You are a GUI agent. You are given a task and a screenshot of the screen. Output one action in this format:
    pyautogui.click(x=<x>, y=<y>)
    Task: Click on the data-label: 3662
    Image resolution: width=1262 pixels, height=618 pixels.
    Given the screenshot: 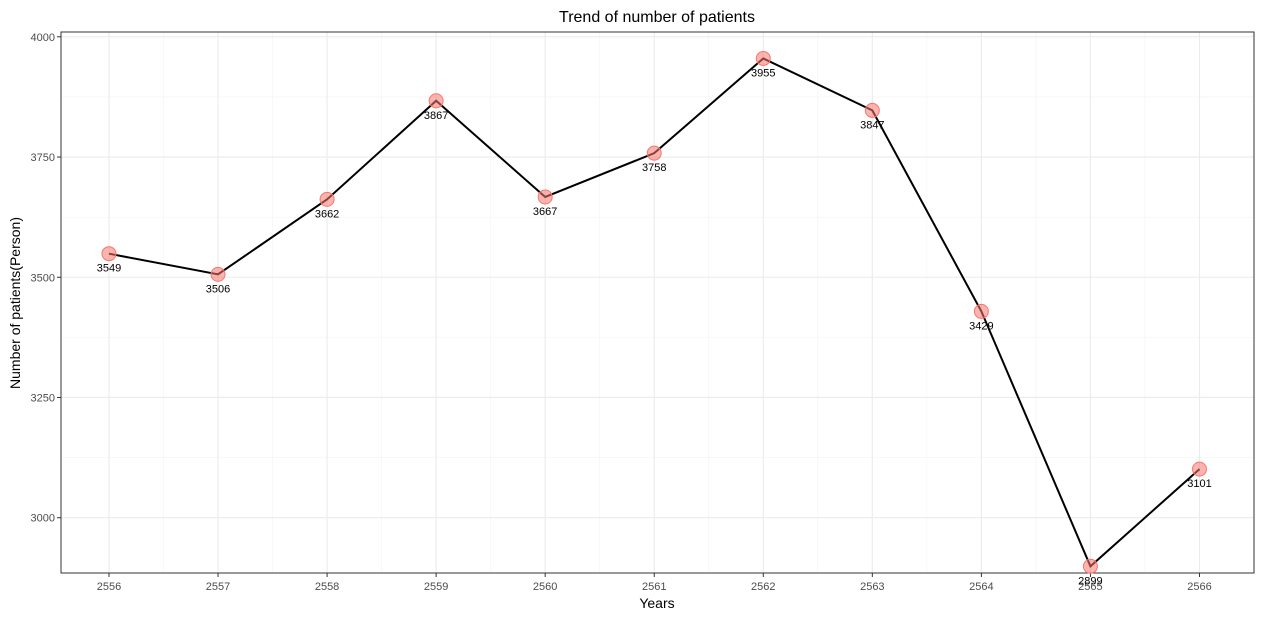 What is the action you would take?
    pyautogui.click(x=327, y=214)
    